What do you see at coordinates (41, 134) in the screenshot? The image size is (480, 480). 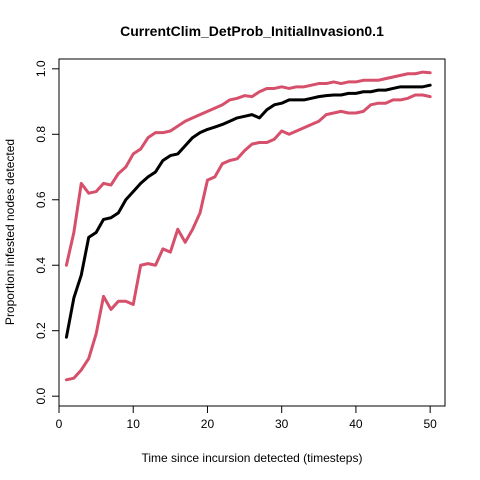 I see `y-tick-label: 0.8` at bounding box center [41, 134].